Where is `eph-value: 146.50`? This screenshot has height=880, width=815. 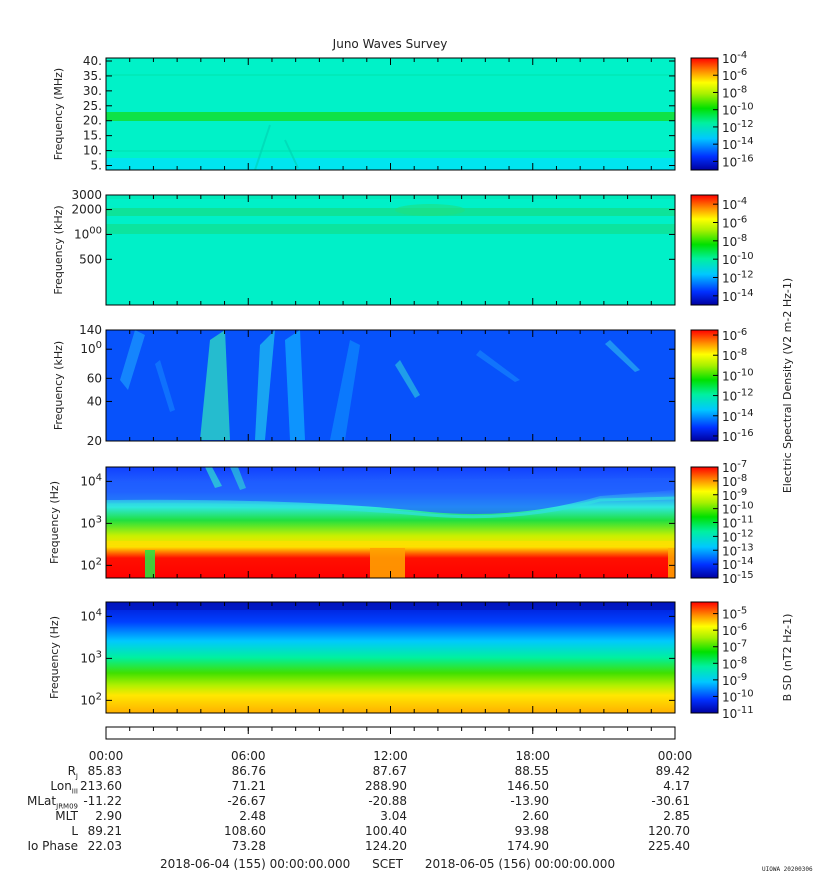 eph-value: 146.50 is located at coordinates (528, 786).